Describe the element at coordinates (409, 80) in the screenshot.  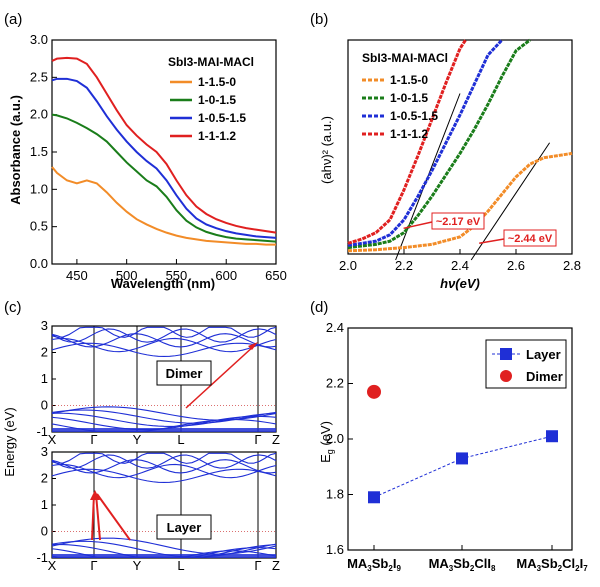
I see `panel-b-legend-entry: 1-1.5-0` at that location.